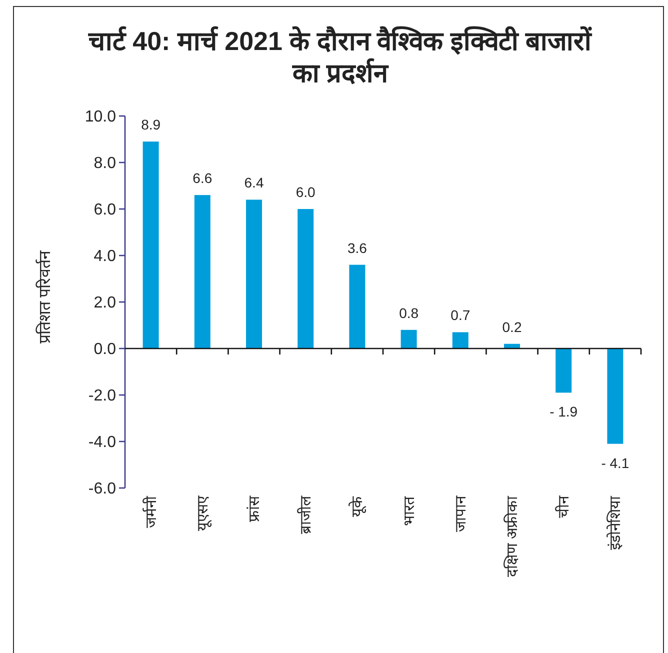 The image size is (668, 653). What do you see at coordinates (563, 506) in the screenshot?
I see `x-tick-label: चीन` at bounding box center [563, 506].